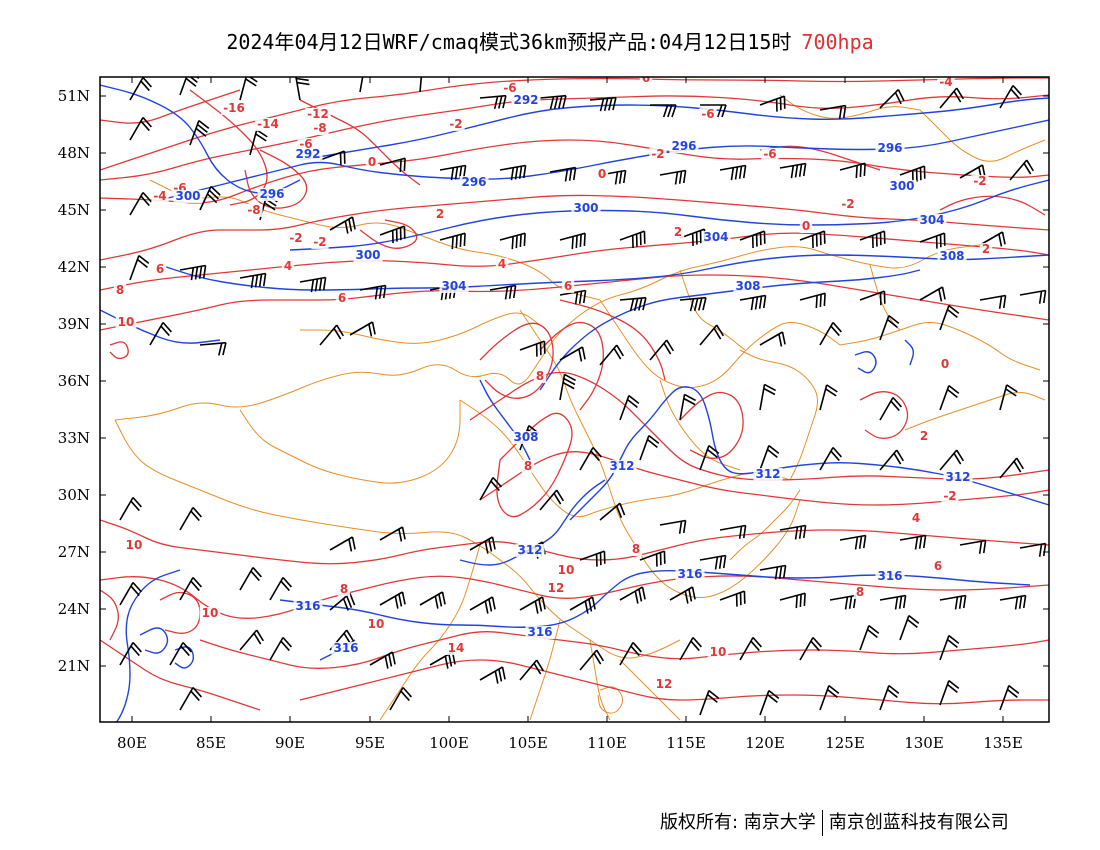 The image size is (1100, 850). Describe the element at coordinates (715, 237) in the screenshot. I see `height-label: 304` at that location.